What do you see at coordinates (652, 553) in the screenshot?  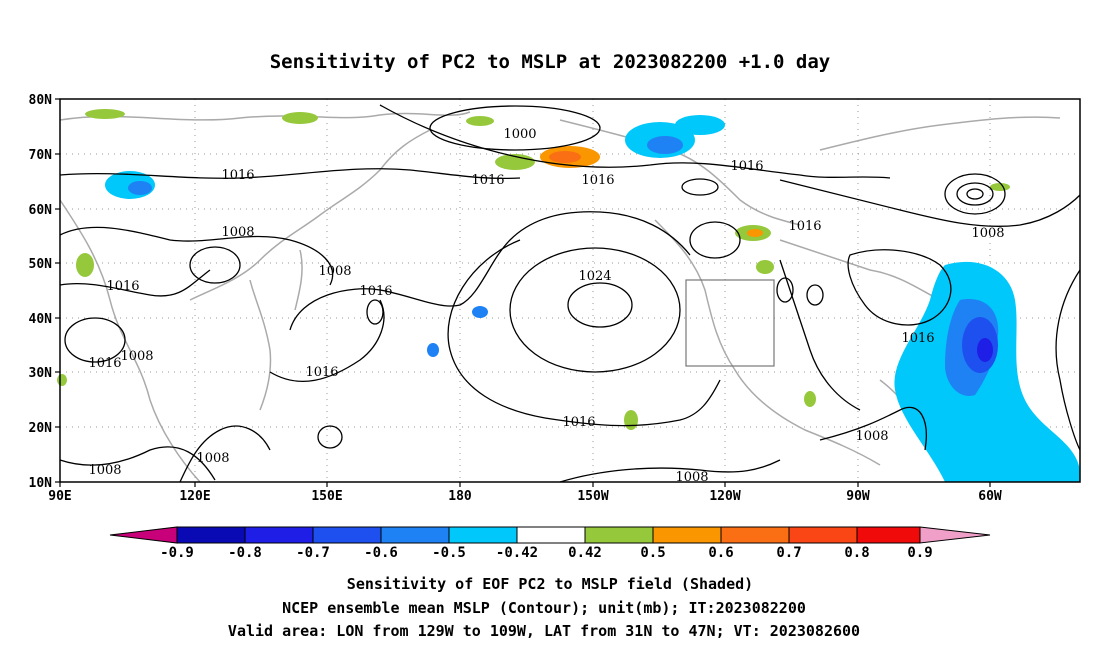 I see `colorbar-label: 0.5` at bounding box center [652, 553].